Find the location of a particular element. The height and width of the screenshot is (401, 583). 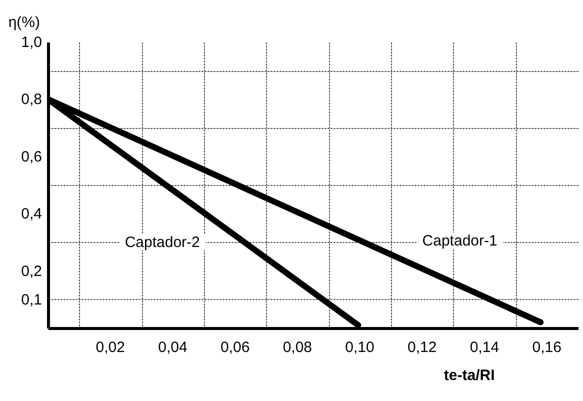

x-tick-label: 0,12 is located at coordinates (422, 347).